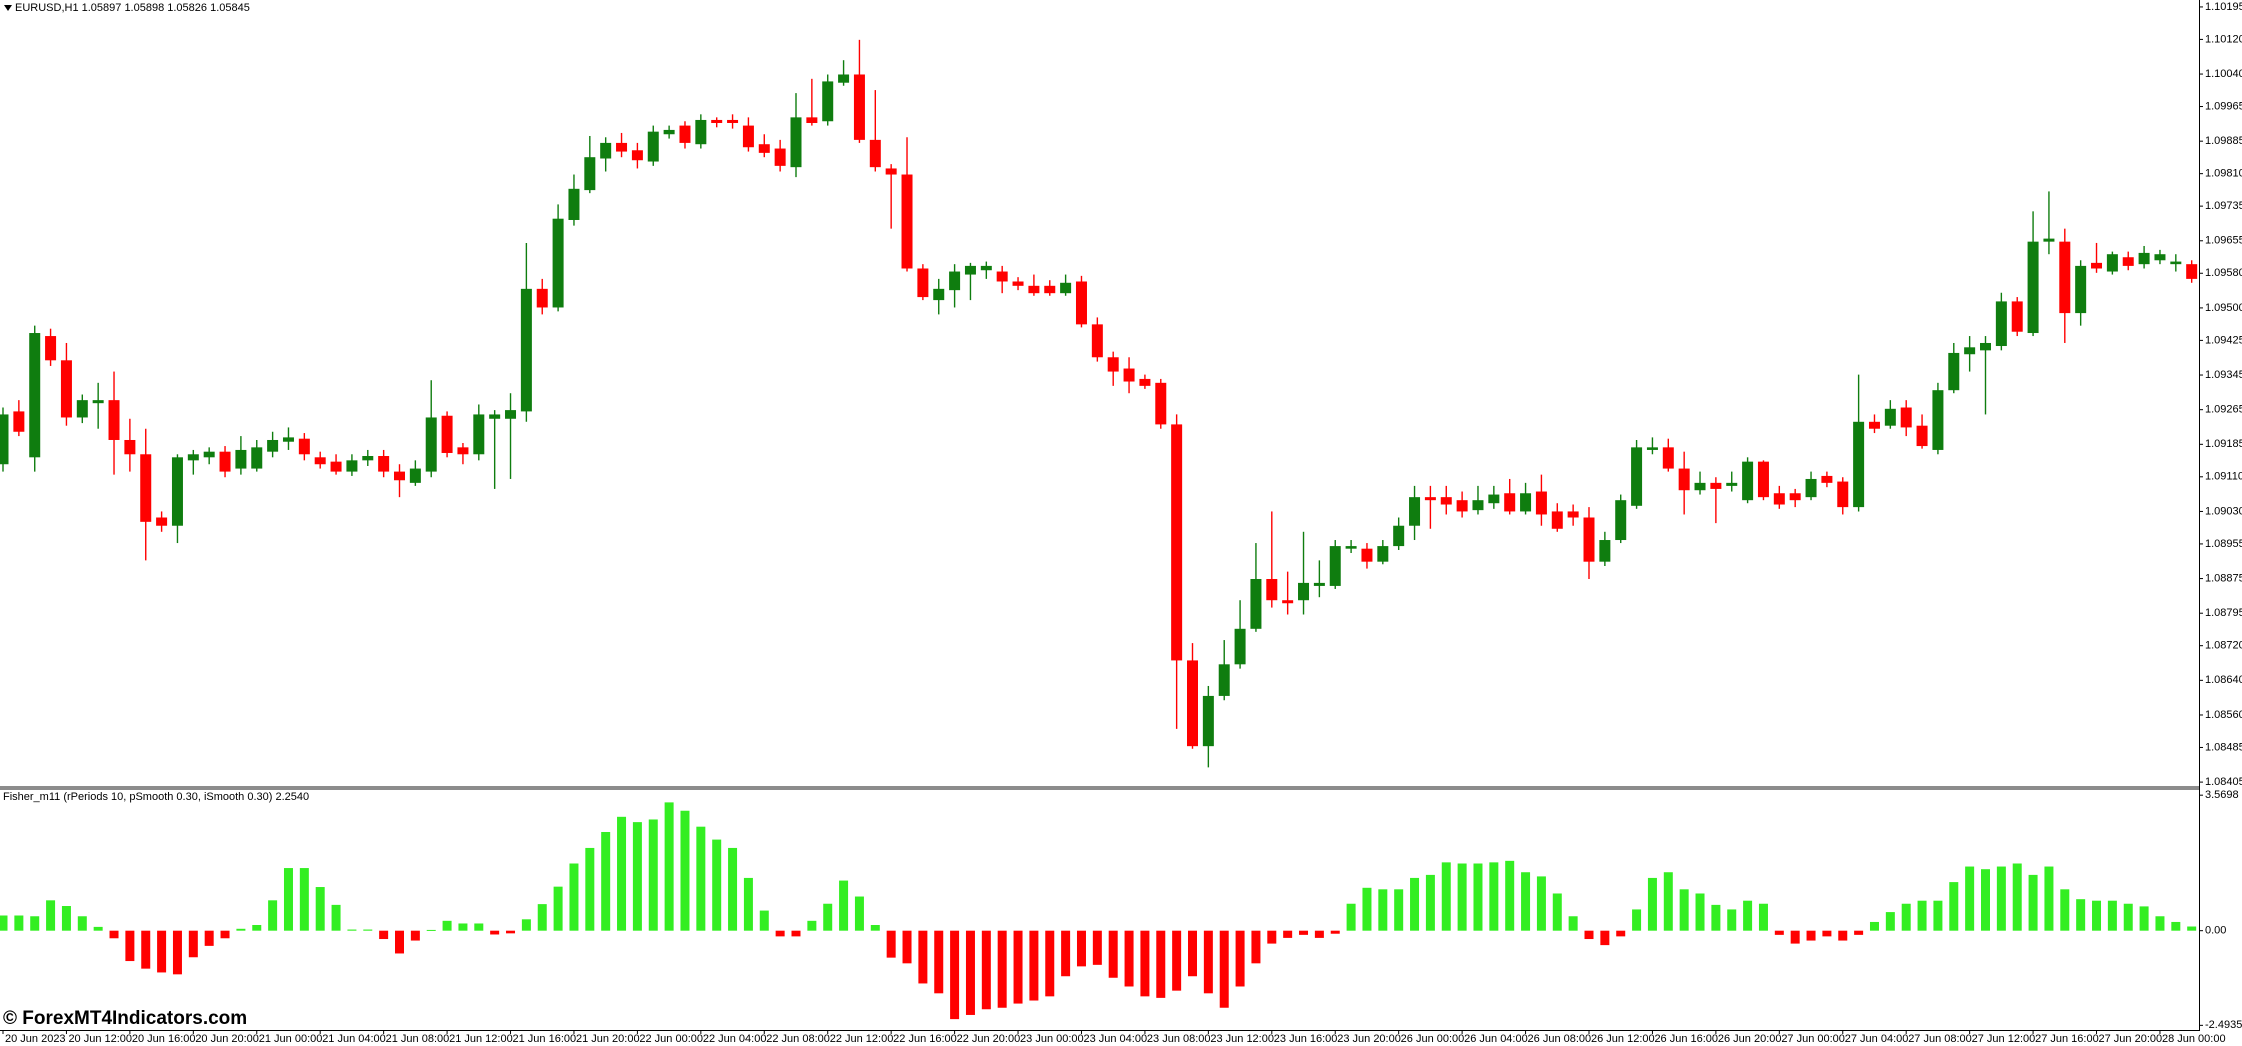 Image resolution: width=2242 pixels, height=1046 pixels. What do you see at coordinates (100, 1039) in the screenshot?
I see `x-tick-label: 20 Jun 12:00` at bounding box center [100, 1039].